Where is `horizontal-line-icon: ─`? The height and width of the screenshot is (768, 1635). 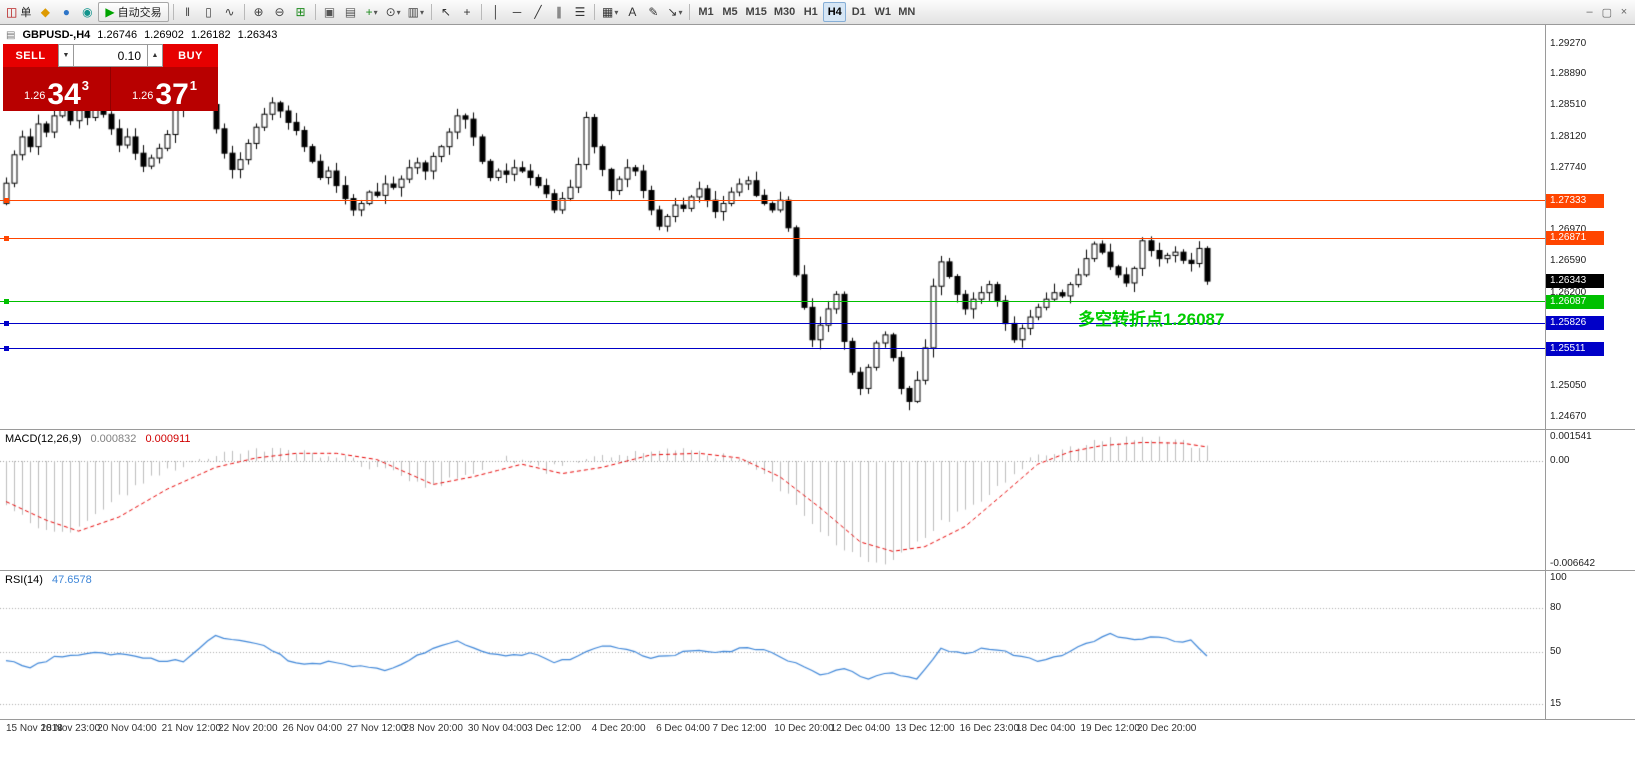 horizontal-line-icon: ─ is located at coordinates (517, 12).